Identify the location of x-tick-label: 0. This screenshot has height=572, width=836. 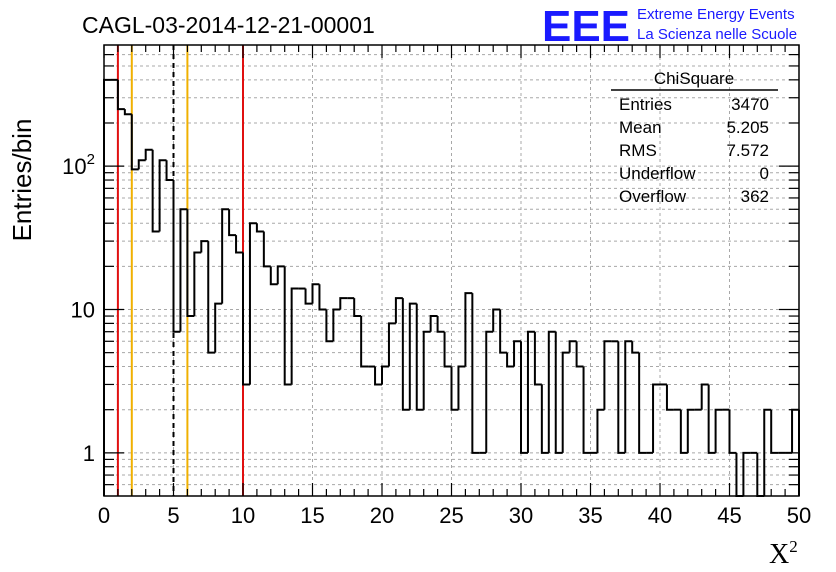
(104, 515).